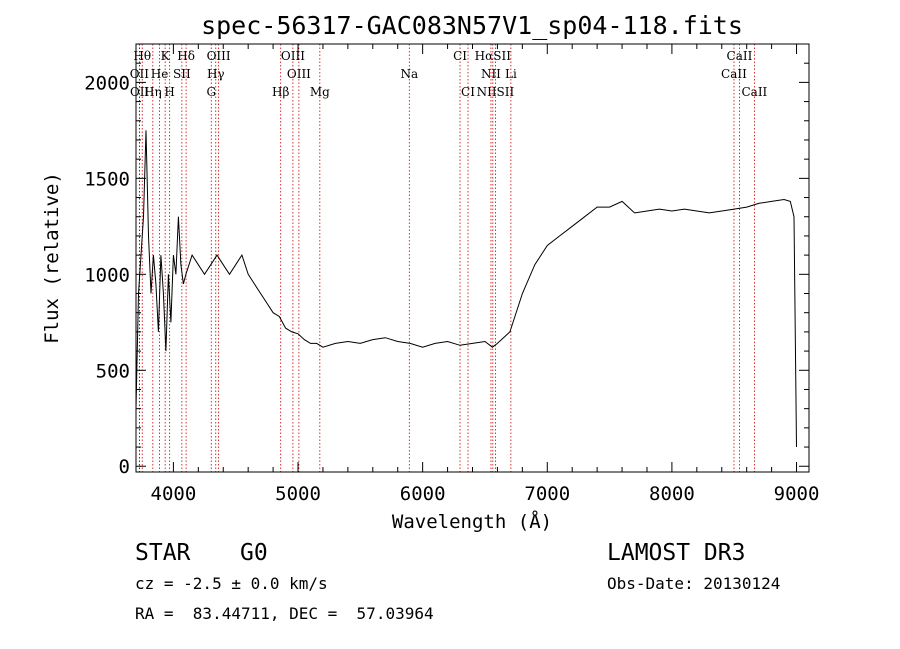  Describe the element at coordinates (107, 83) in the screenshot. I see `y-tick-label-4: 2000` at that location.